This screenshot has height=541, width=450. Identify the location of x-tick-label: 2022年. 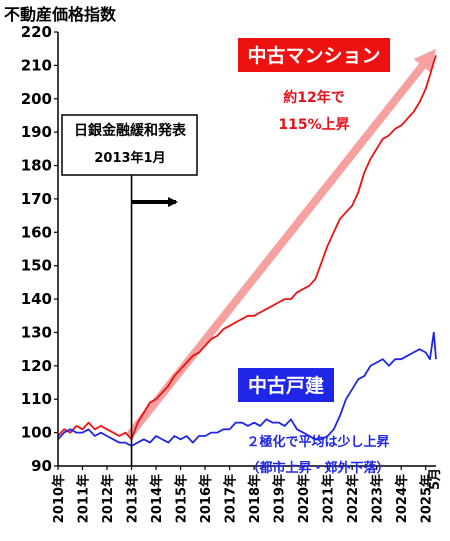
(353, 498).